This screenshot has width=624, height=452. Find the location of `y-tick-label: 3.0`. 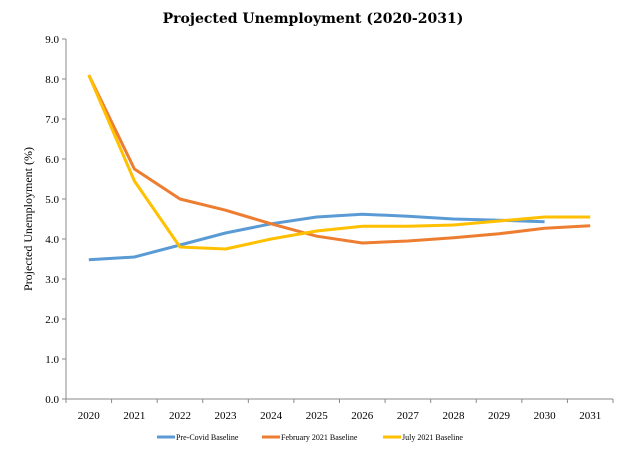

y-tick-label: 3.0 is located at coordinates (52, 280).